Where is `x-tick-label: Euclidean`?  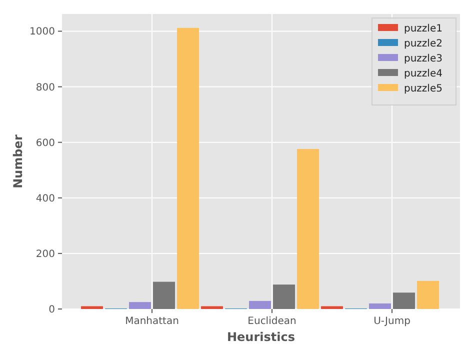
x-tick-label: Euclidean is located at coordinates (272, 321).